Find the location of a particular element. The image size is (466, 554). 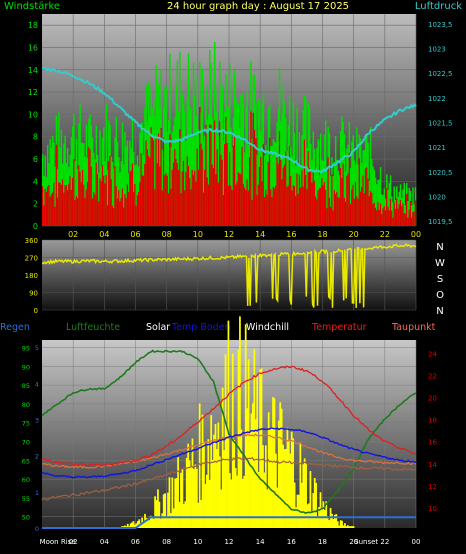

wind-tick-label: 4 is located at coordinates (35, 181).